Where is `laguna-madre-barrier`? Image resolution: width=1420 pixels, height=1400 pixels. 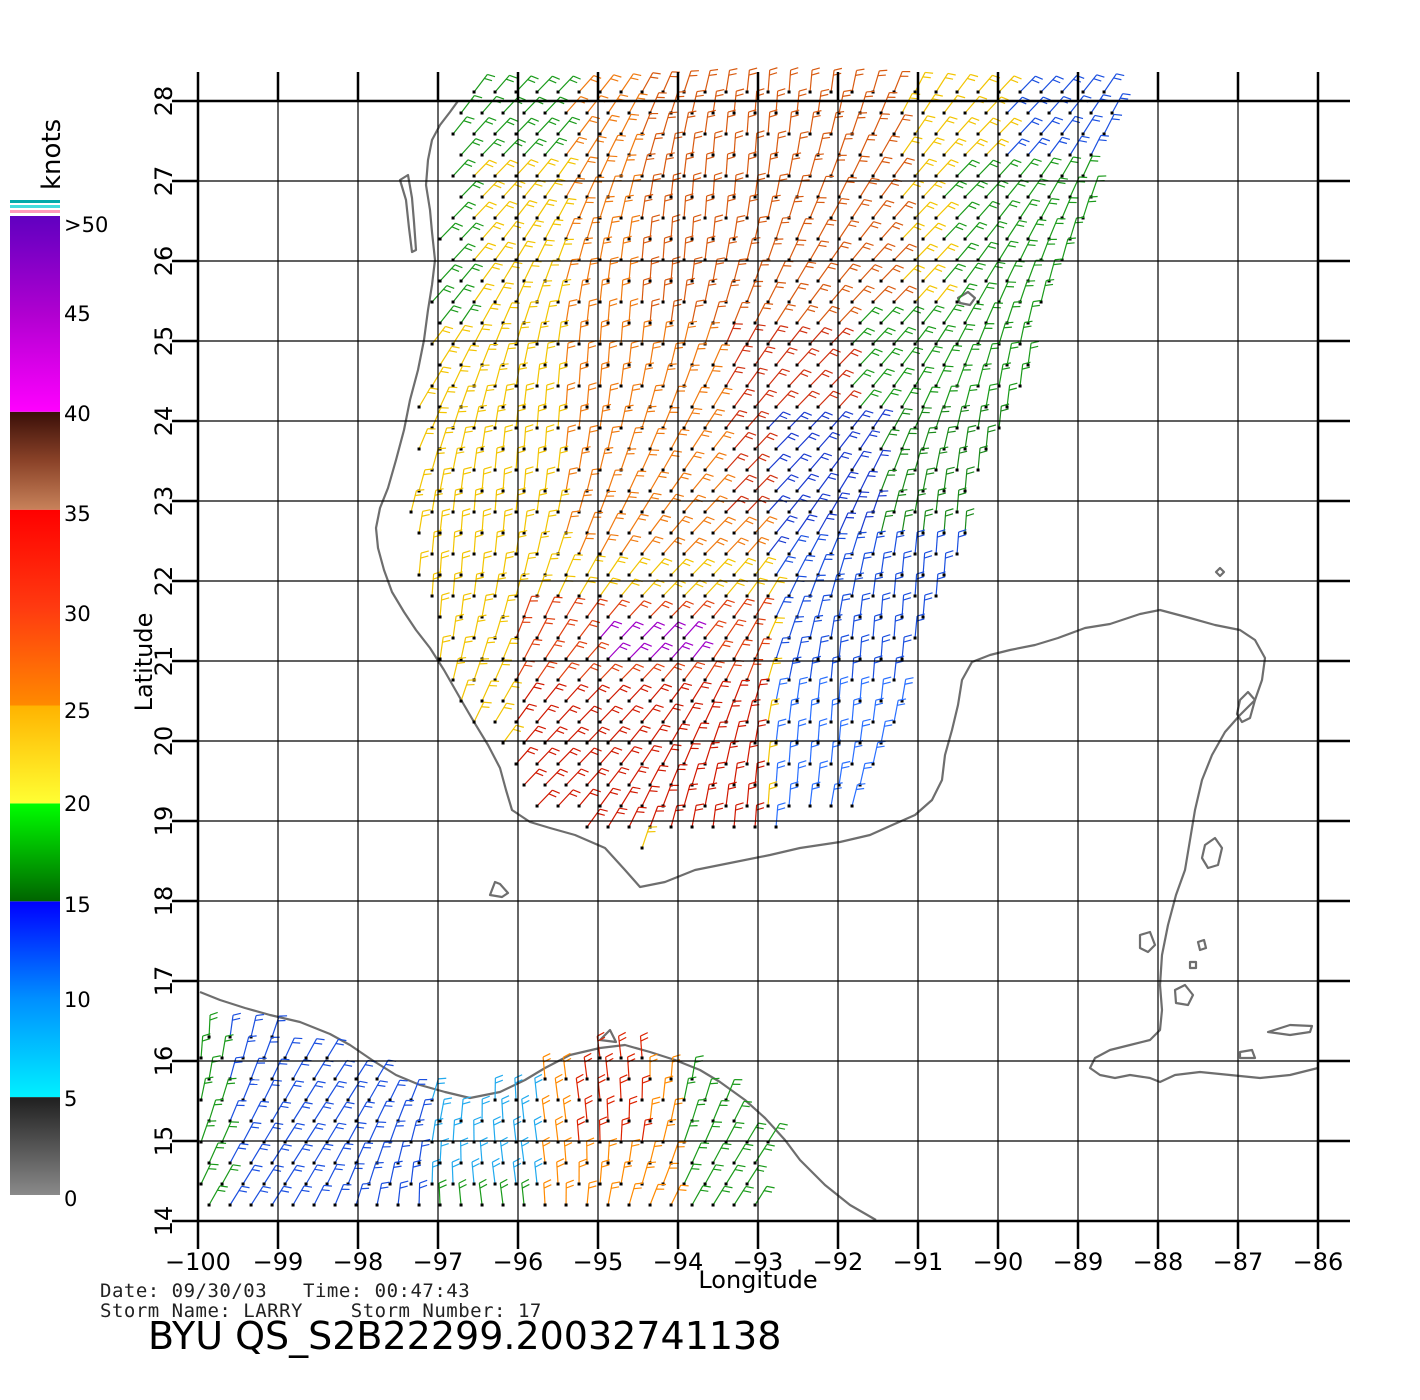
laguna-madre-barrier is located at coordinates (408, 213).